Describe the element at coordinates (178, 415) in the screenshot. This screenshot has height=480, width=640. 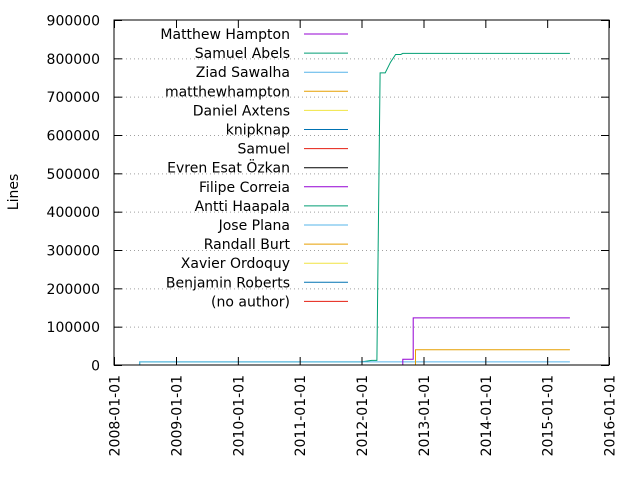
I see `x-tick-label: 2009-01-01` at that location.